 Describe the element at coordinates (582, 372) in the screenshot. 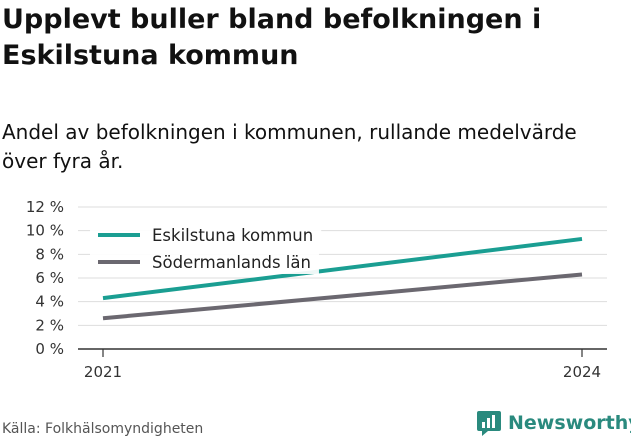

I see `x-tick-label: 2024` at that location.